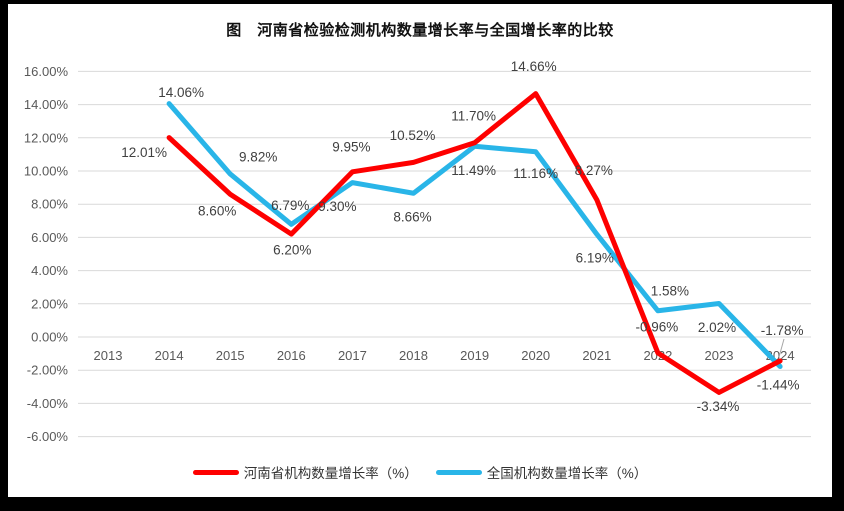 The width and height of the screenshot is (844, 511). I want to click on legend-label-national: 全国机构数量增长率（%）, so click(567, 473).